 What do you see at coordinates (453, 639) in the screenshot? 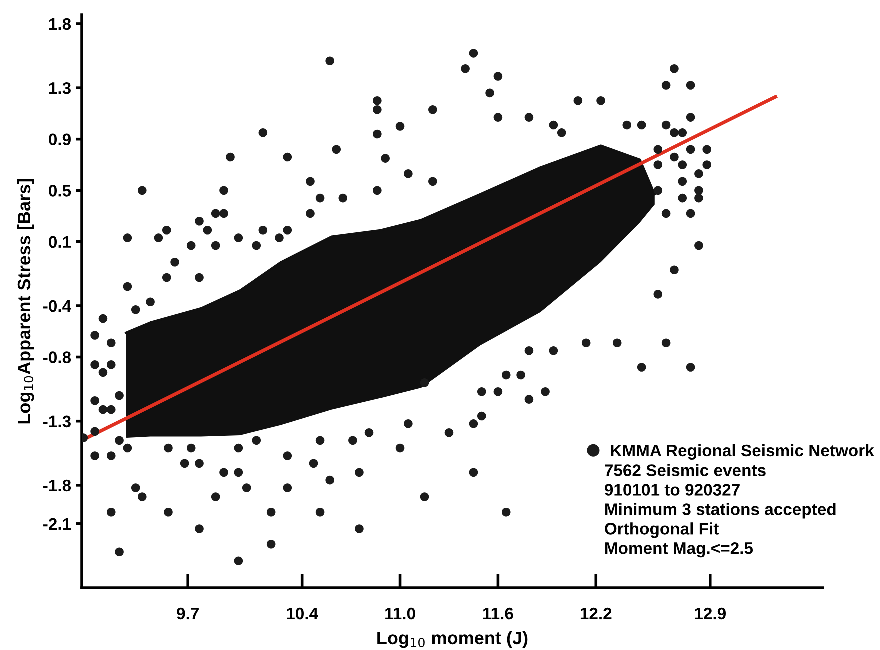
I see `x-axis-title: Log$_{10}$ moment (J)` at bounding box center [453, 639].